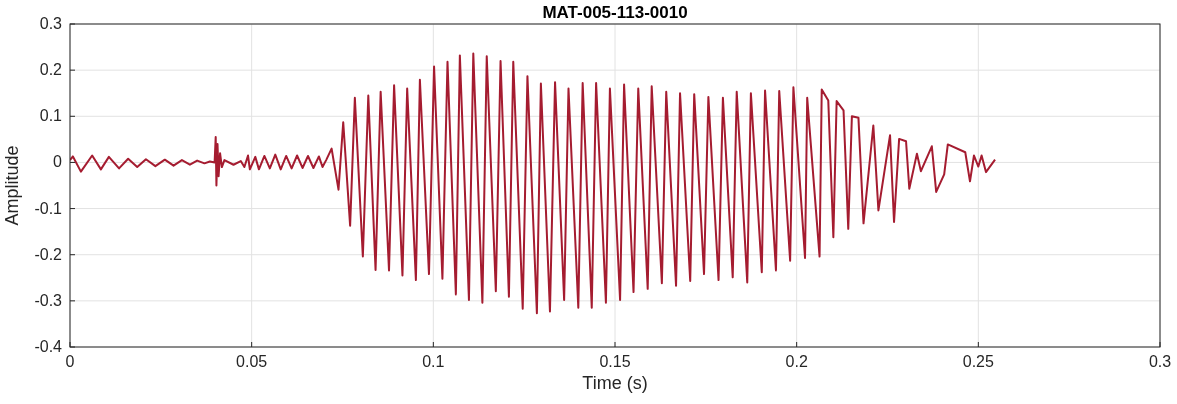 The image size is (1177, 404). I want to click on y-tick-label: 0, so click(58, 162).